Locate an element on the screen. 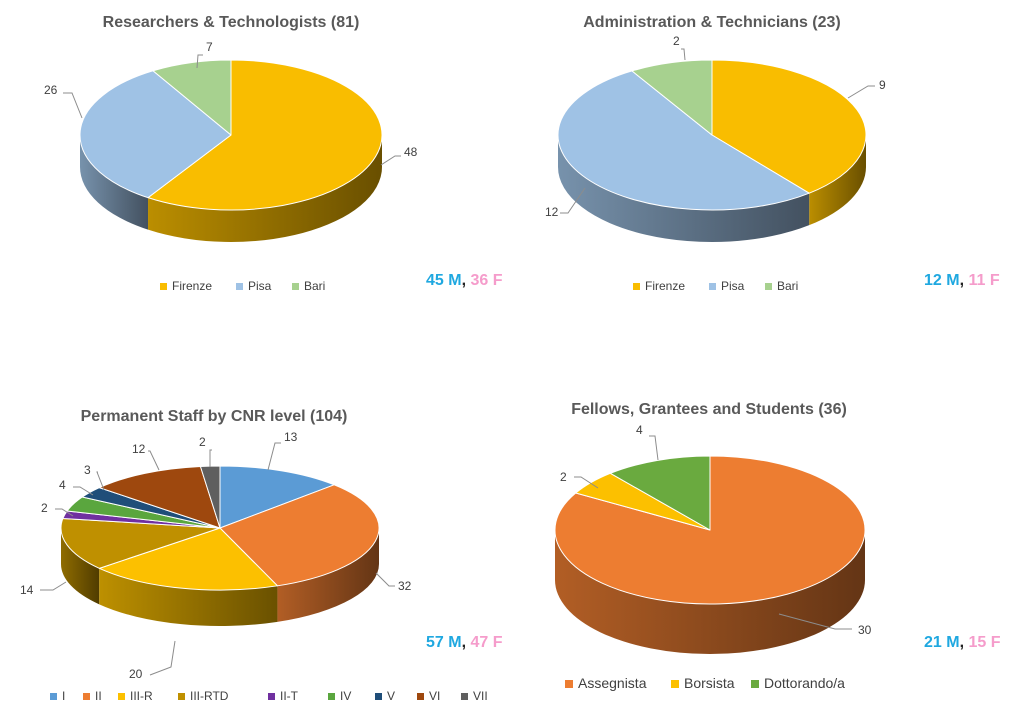 The height and width of the screenshot is (719, 1024). legend-item-iii-rtd: III-RTD is located at coordinates (209, 696).